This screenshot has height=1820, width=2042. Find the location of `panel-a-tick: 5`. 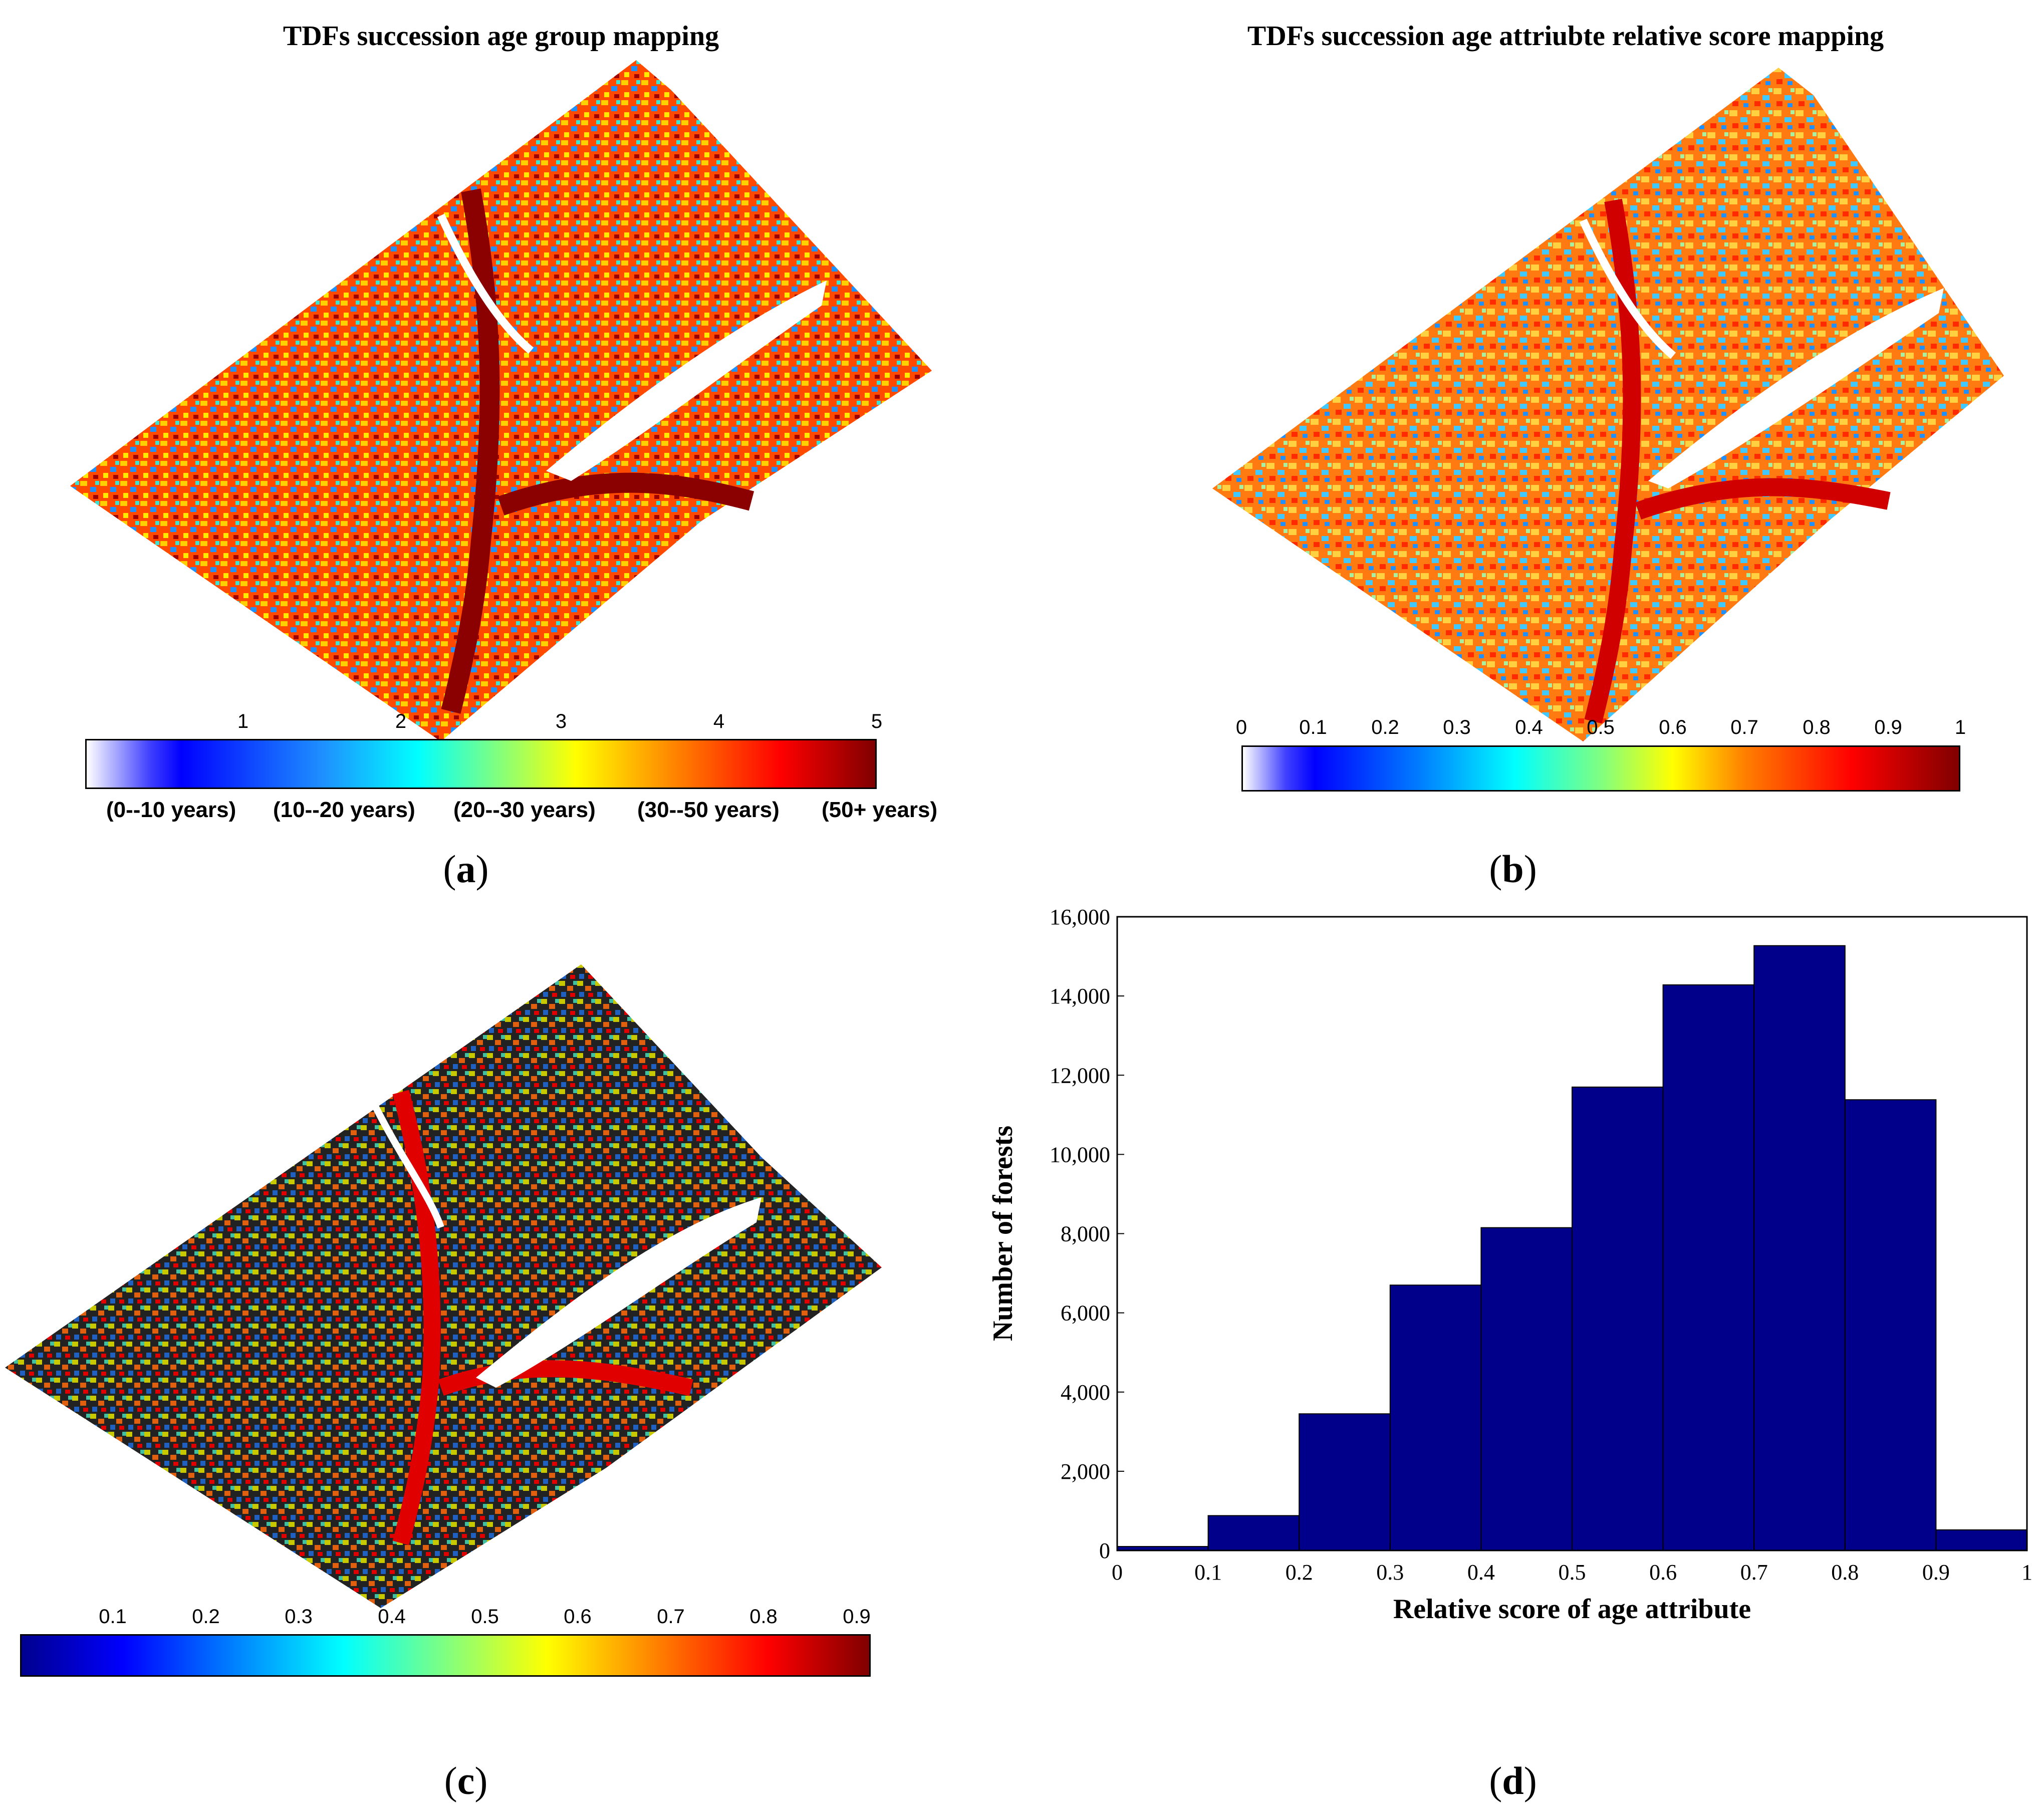

panel-a-tick: 5 is located at coordinates (877, 721).